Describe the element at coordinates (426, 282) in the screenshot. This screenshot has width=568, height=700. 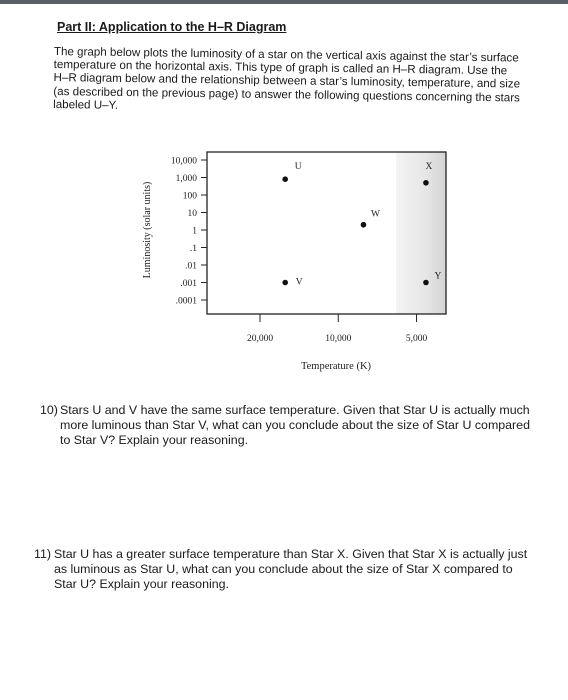
I see `star-point-y` at that location.